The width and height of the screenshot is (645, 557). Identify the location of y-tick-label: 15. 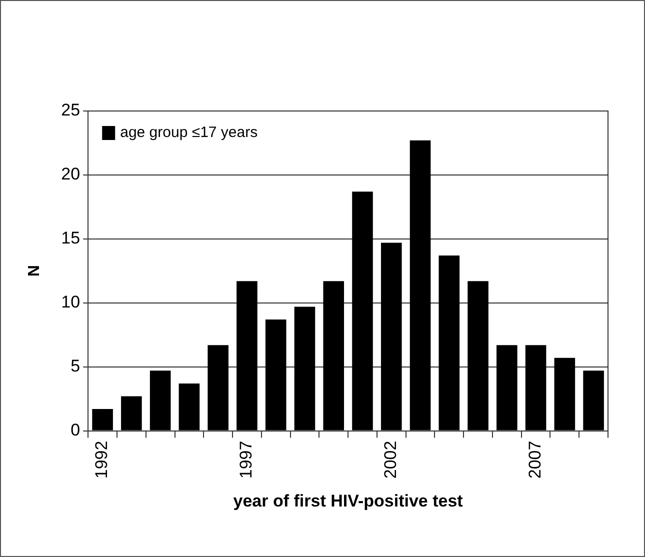
(70, 238).